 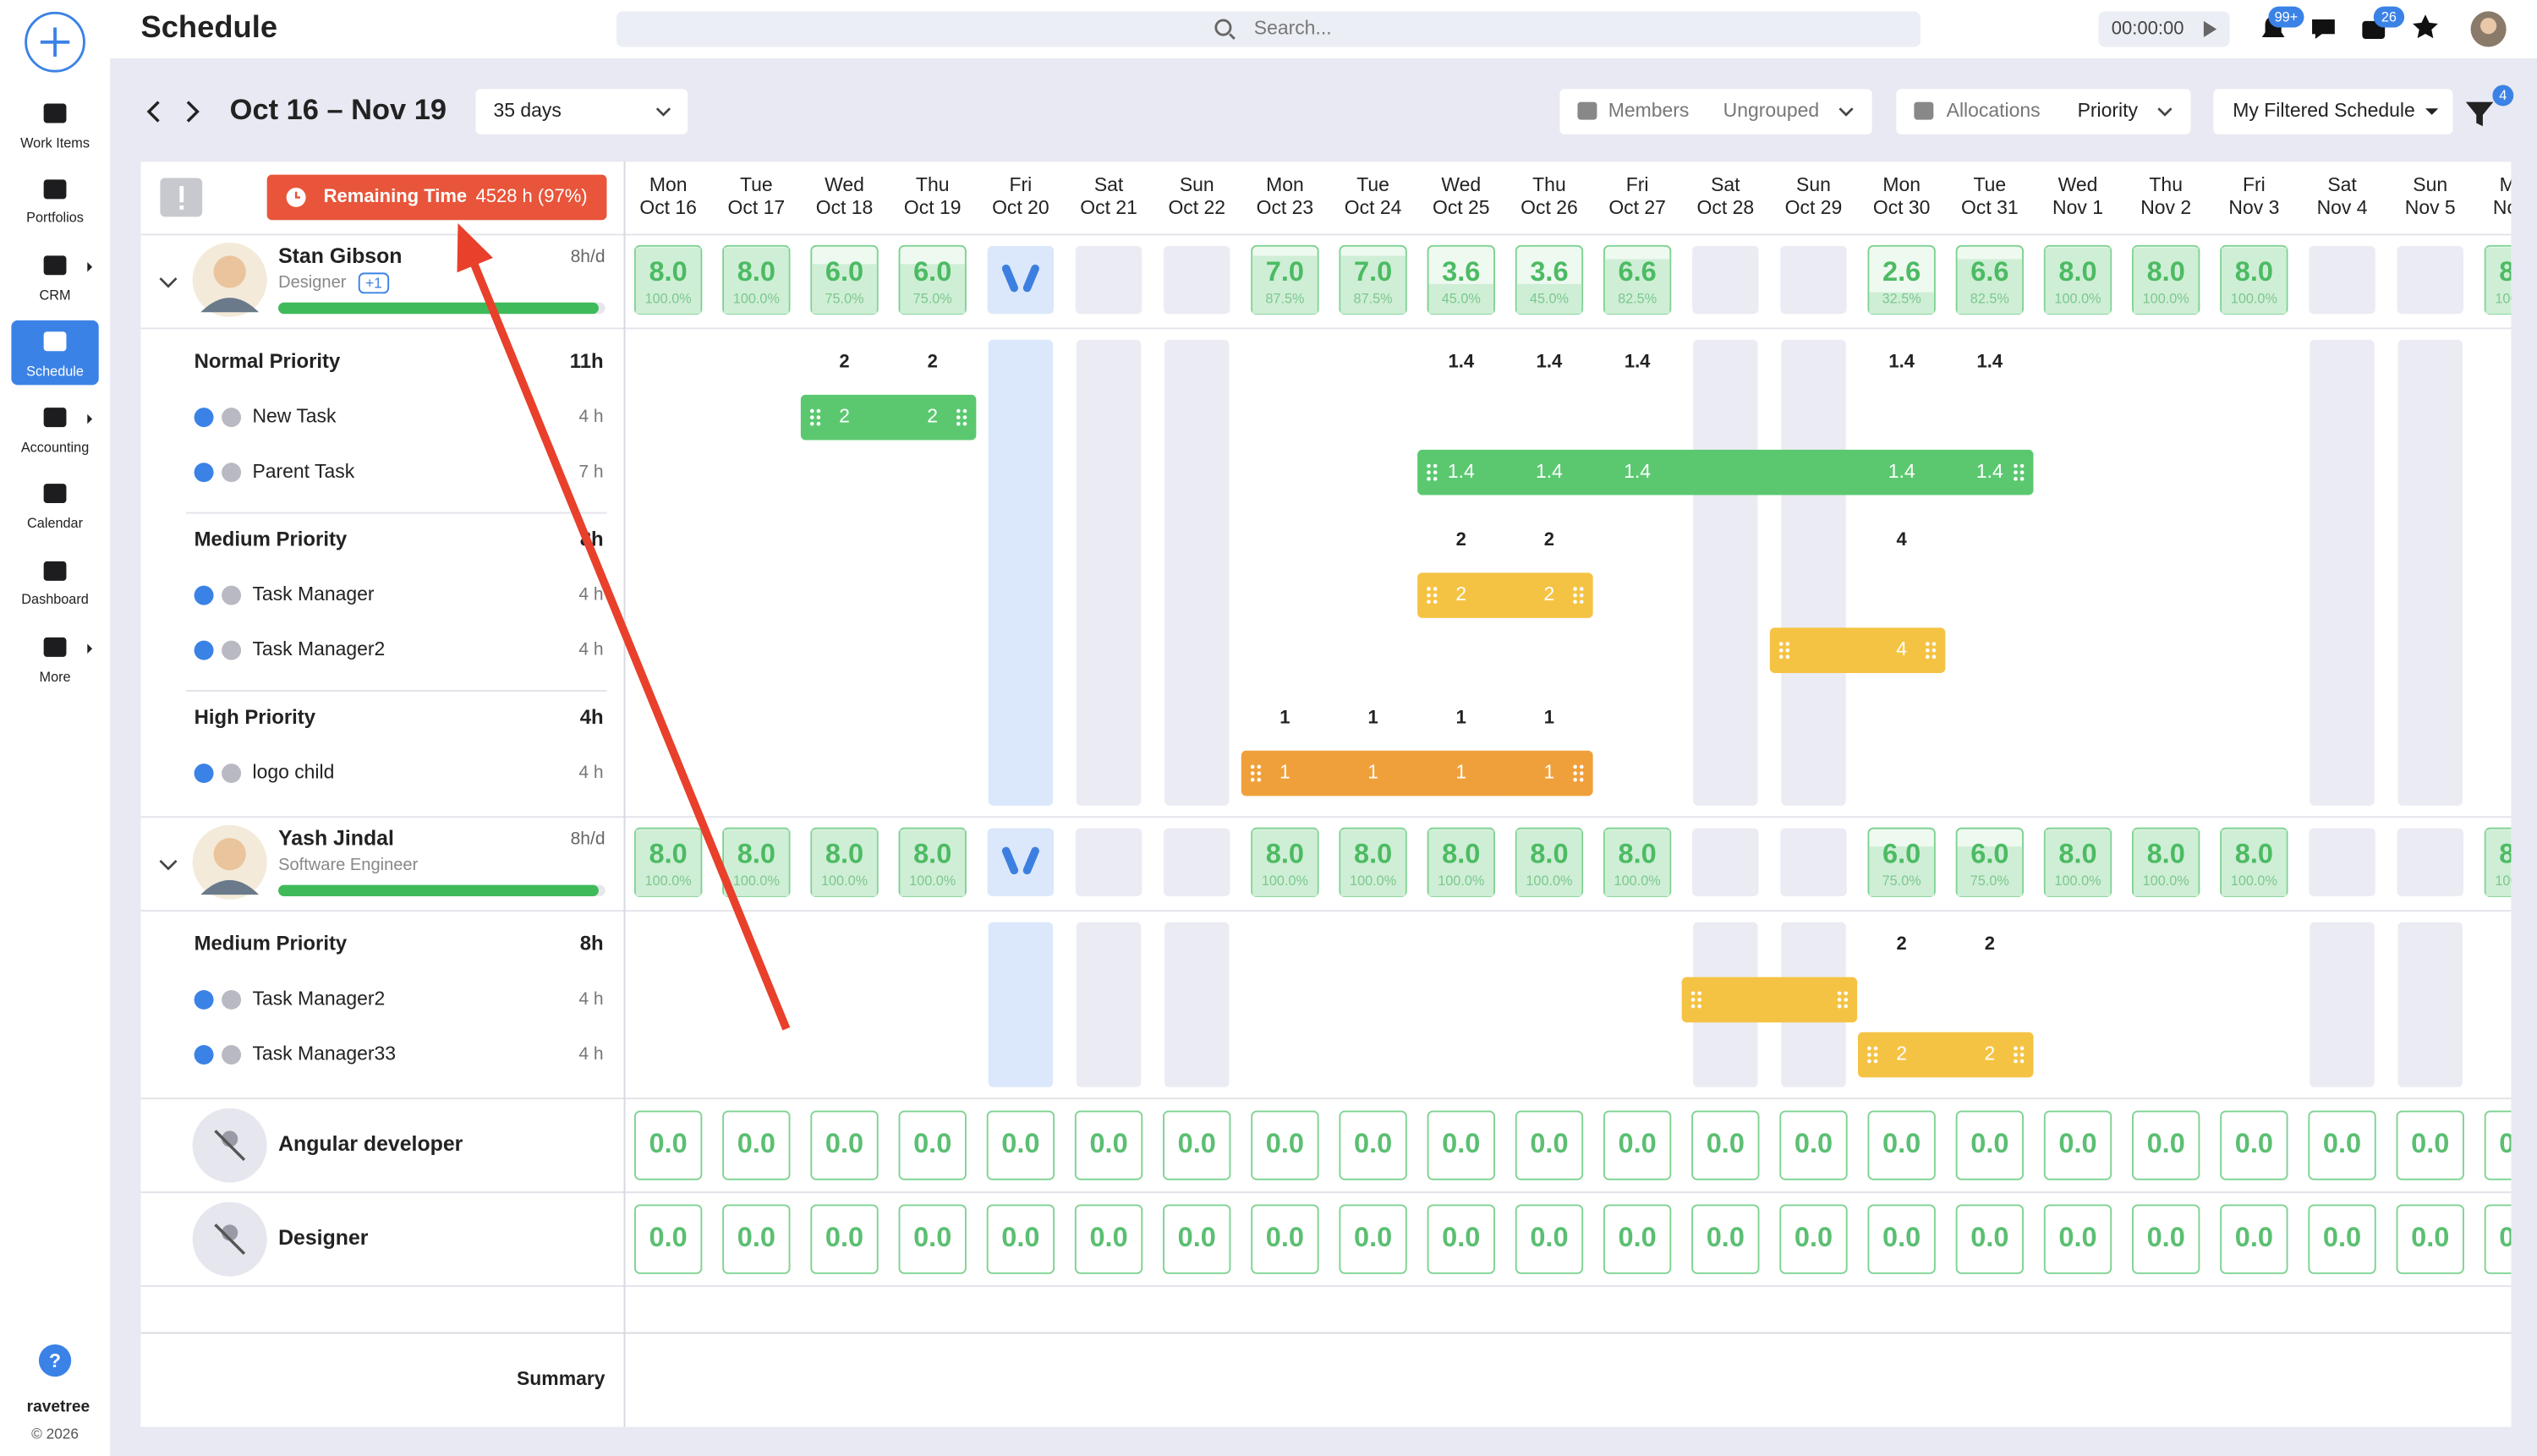 What do you see at coordinates (1649, 110) in the screenshot?
I see `members-label: Members` at bounding box center [1649, 110].